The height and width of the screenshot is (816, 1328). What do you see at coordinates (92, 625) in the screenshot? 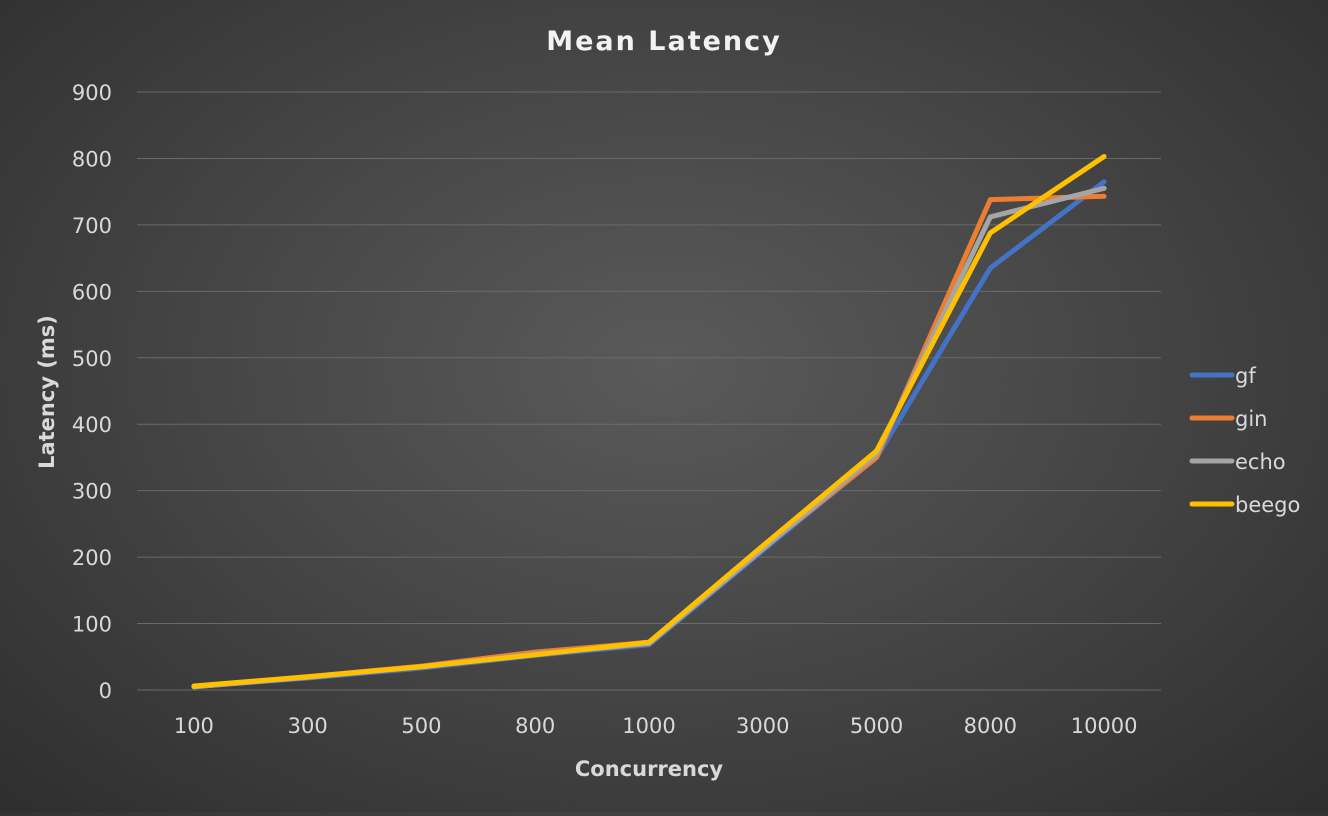
I see `y-tick-label: 100` at bounding box center [92, 625].